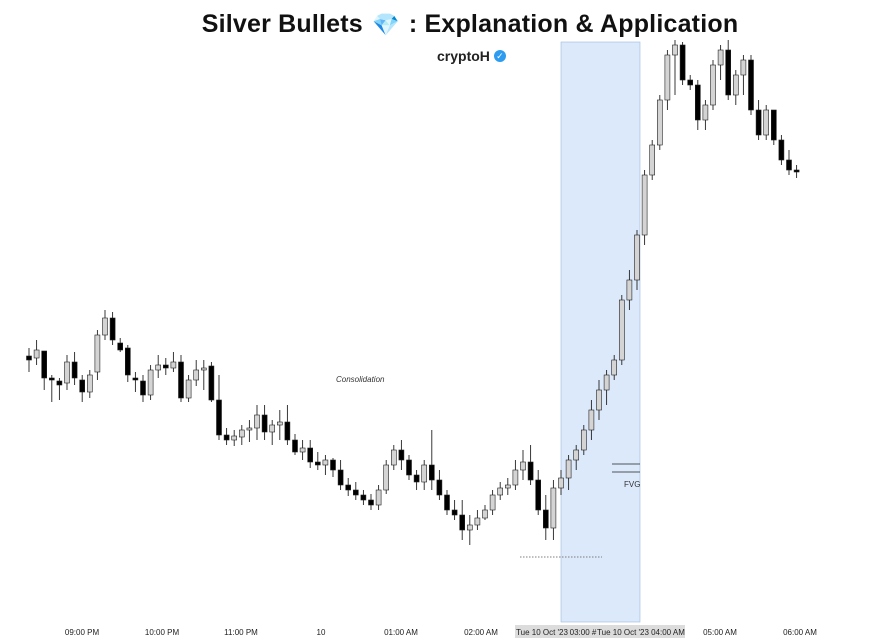  What do you see at coordinates (632, 484) in the screenshot?
I see `fvg-label: FVG` at bounding box center [632, 484].